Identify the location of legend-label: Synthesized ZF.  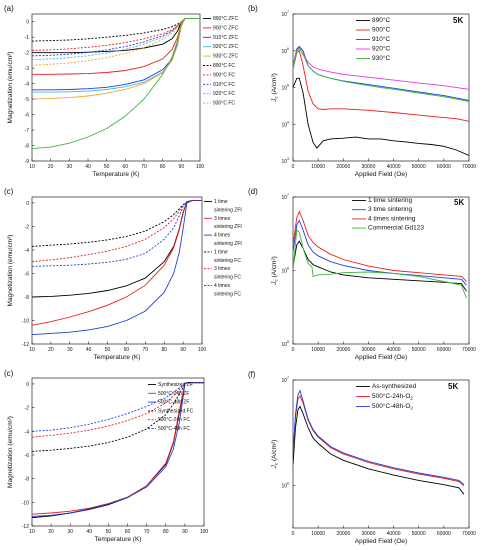
(175, 385).